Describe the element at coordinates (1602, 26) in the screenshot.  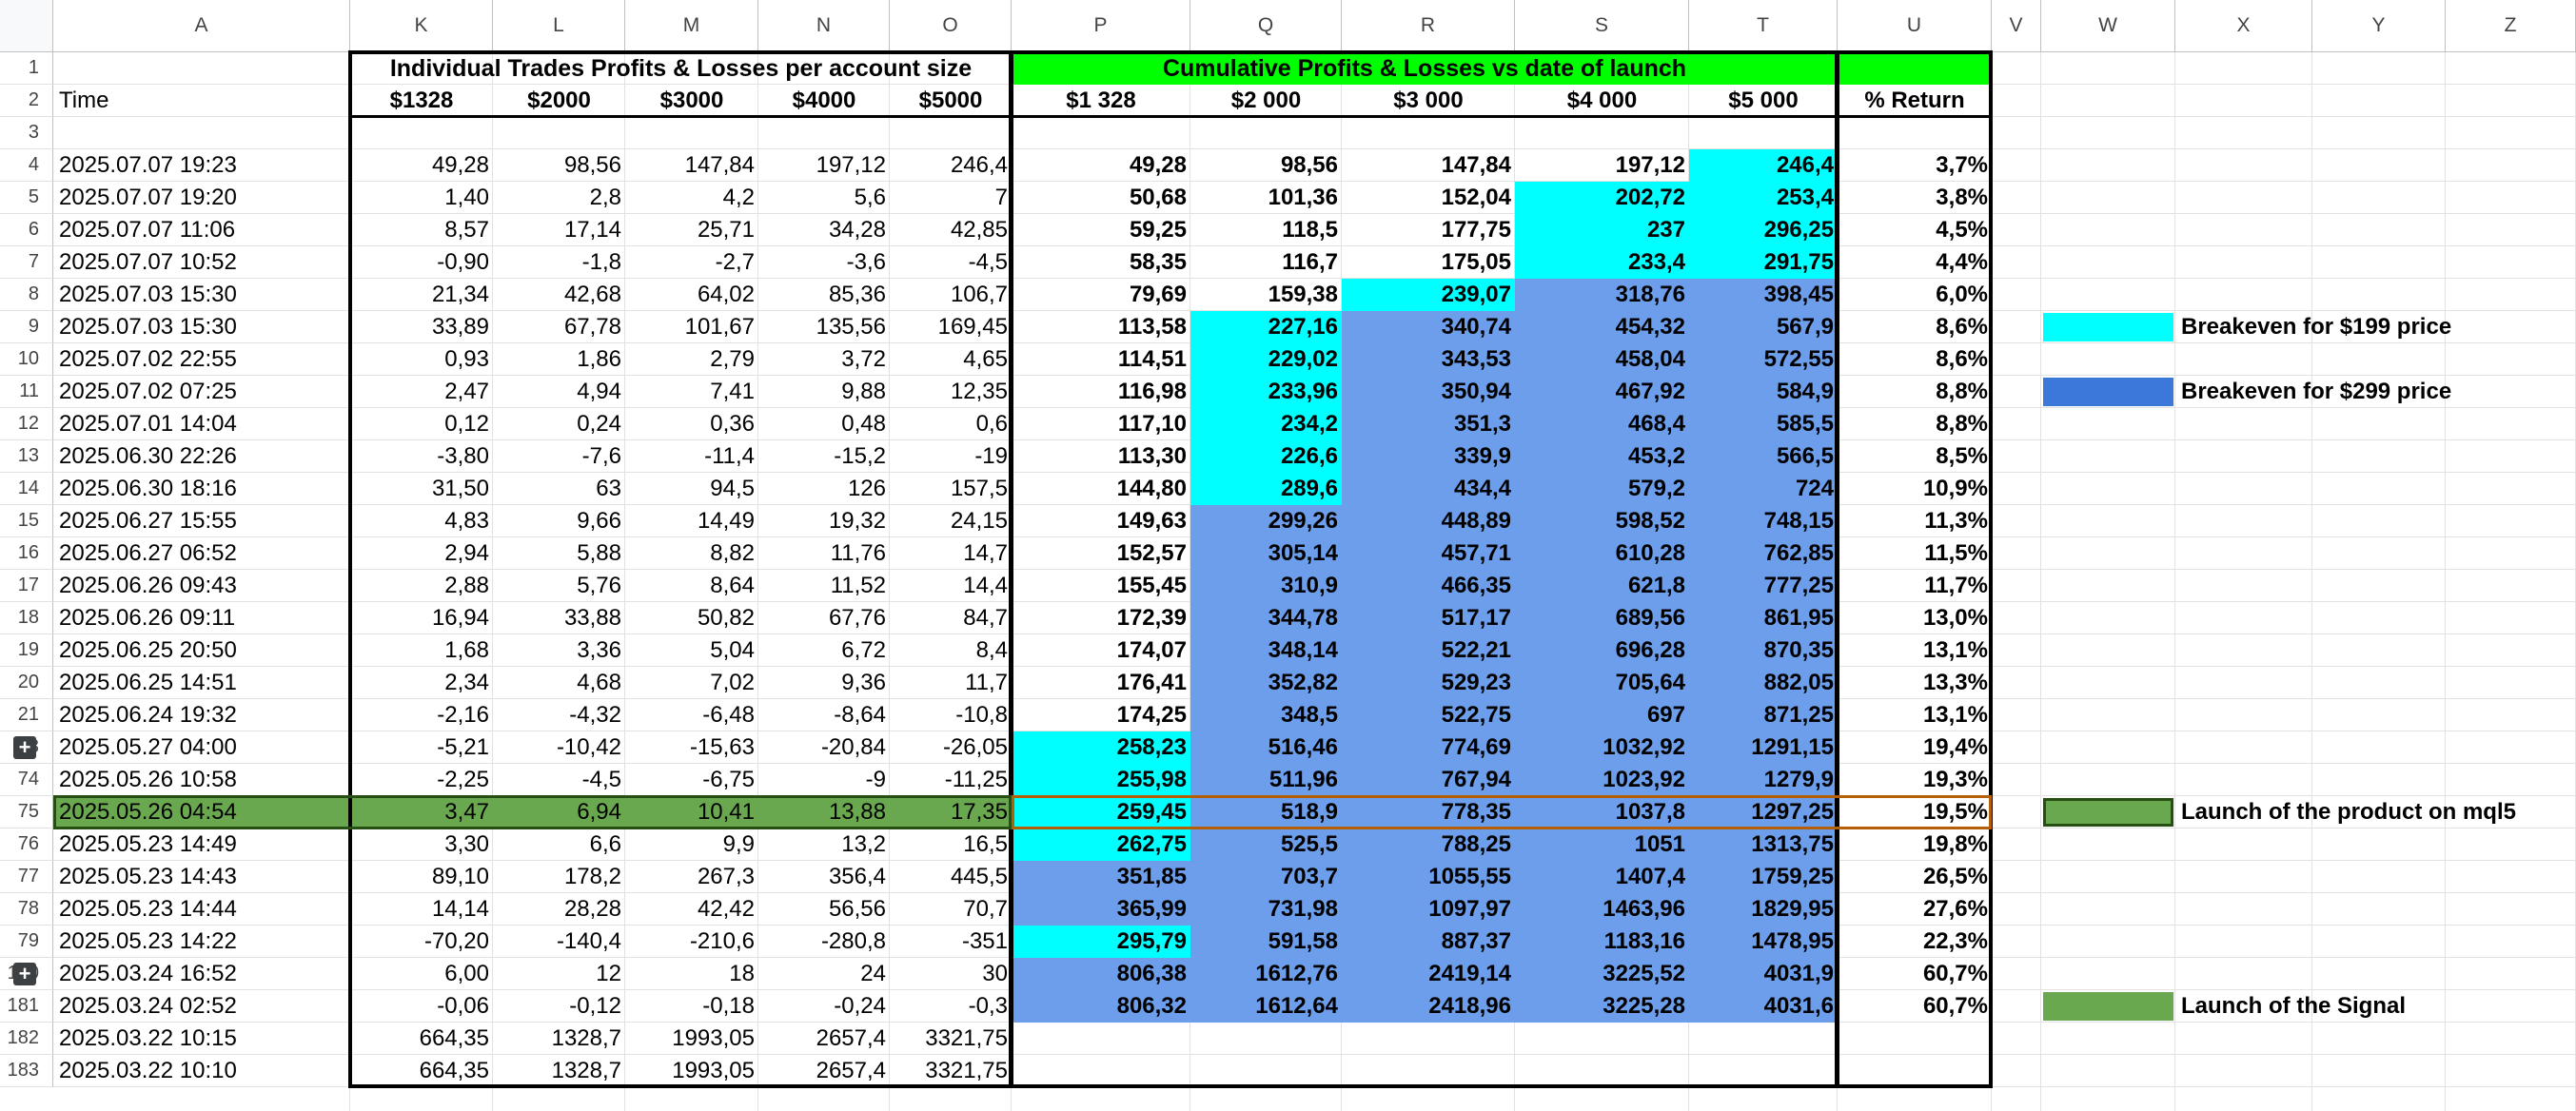
I see `column-header-s: S` at that location.